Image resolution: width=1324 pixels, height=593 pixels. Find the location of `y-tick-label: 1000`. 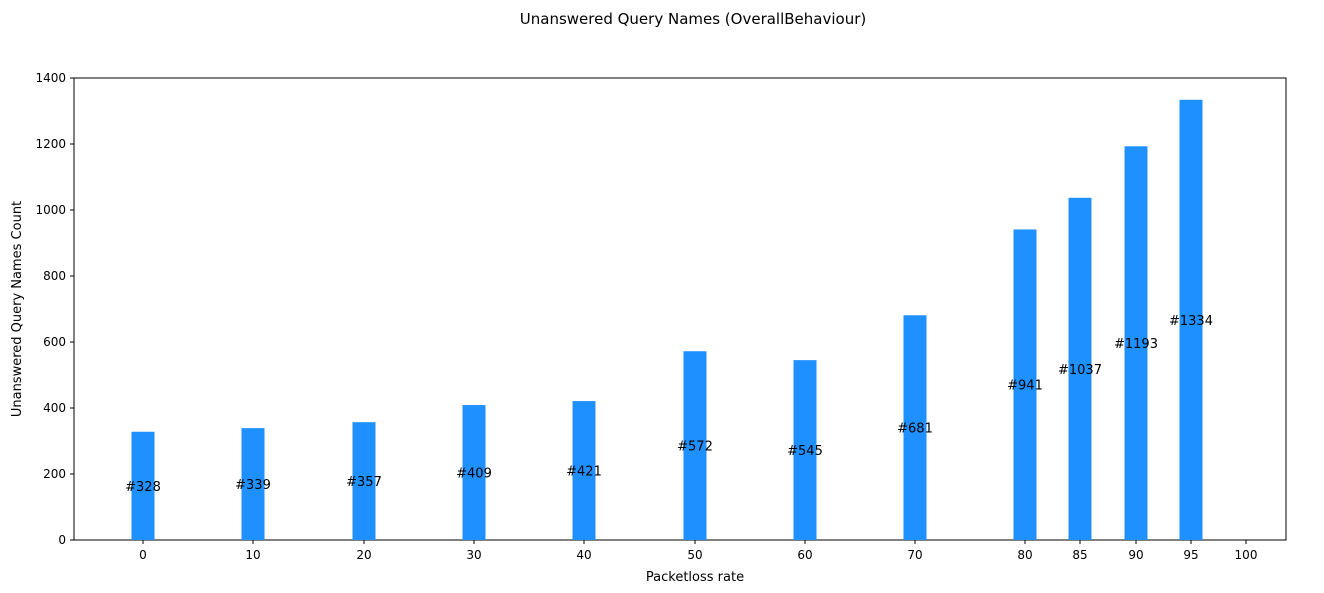

y-tick-label: 1000 is located at coordinates (50, 210).